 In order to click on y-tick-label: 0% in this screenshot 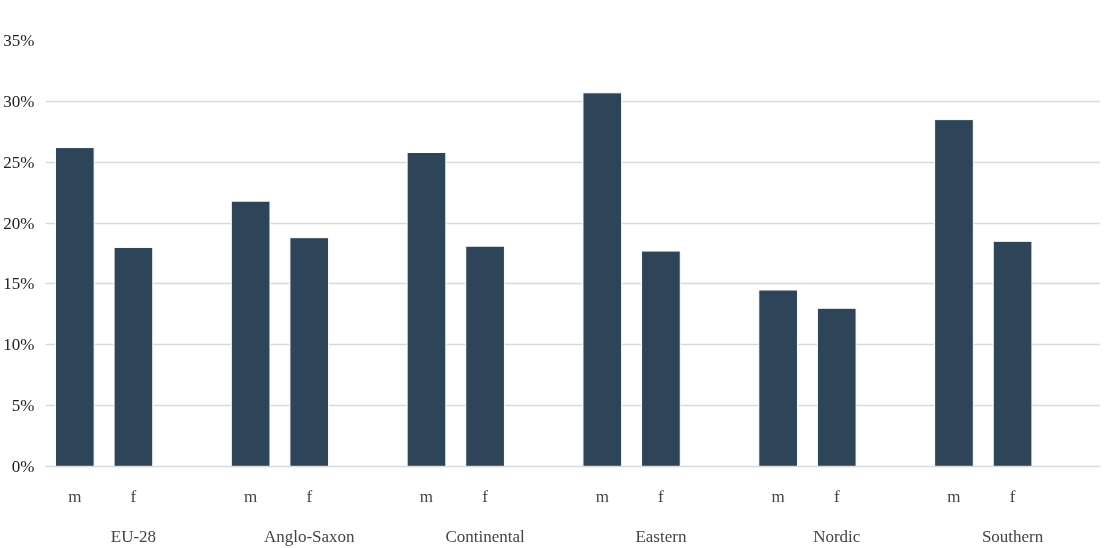, I will do `click(23, 466)`.